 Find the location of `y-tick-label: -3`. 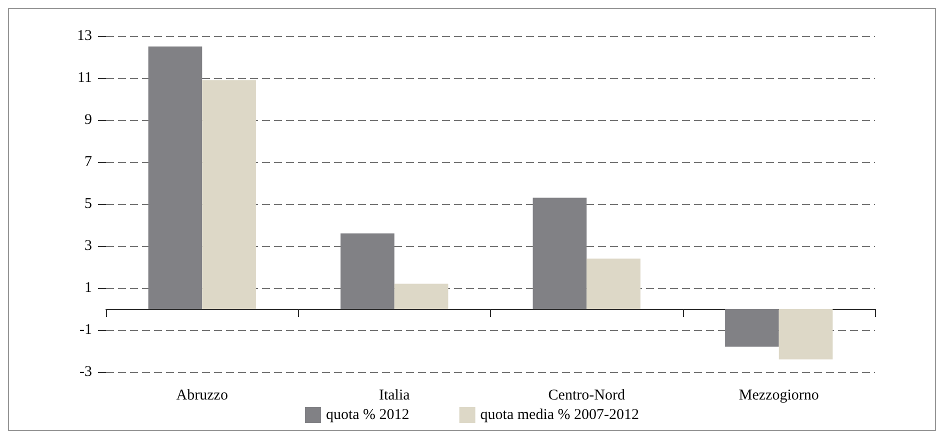

y-tick-label: -3 is located at coordinates (86, 372).